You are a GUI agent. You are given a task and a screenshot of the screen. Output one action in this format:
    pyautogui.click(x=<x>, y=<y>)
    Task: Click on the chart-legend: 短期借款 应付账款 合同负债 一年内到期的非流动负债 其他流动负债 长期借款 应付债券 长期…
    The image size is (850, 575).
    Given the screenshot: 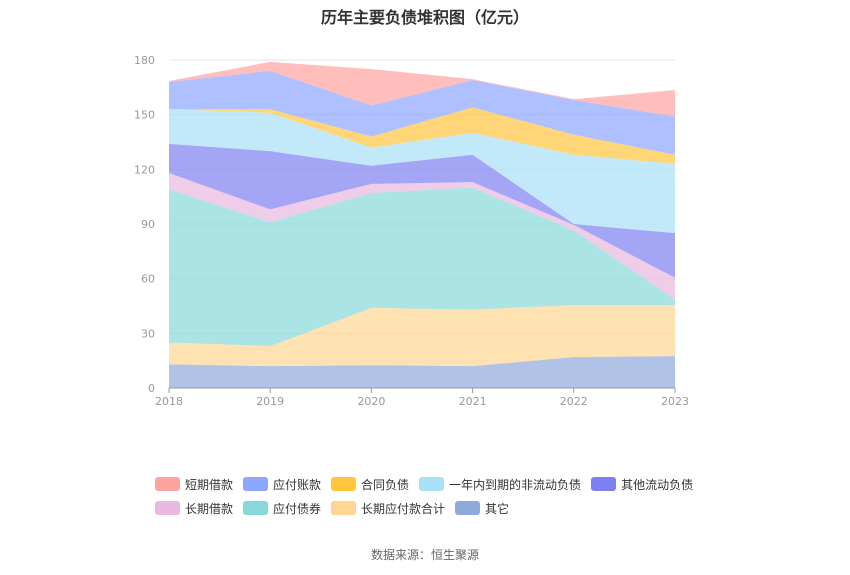 What is the action you would take?
    pyautogui.click(x=455, y=496)
    